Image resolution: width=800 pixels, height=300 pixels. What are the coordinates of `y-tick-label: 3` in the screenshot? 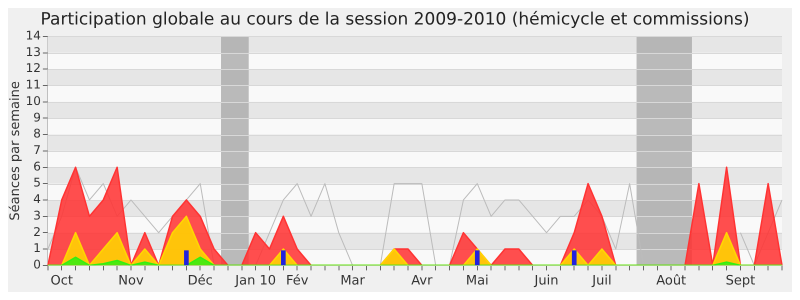 It's located at (37, 215).